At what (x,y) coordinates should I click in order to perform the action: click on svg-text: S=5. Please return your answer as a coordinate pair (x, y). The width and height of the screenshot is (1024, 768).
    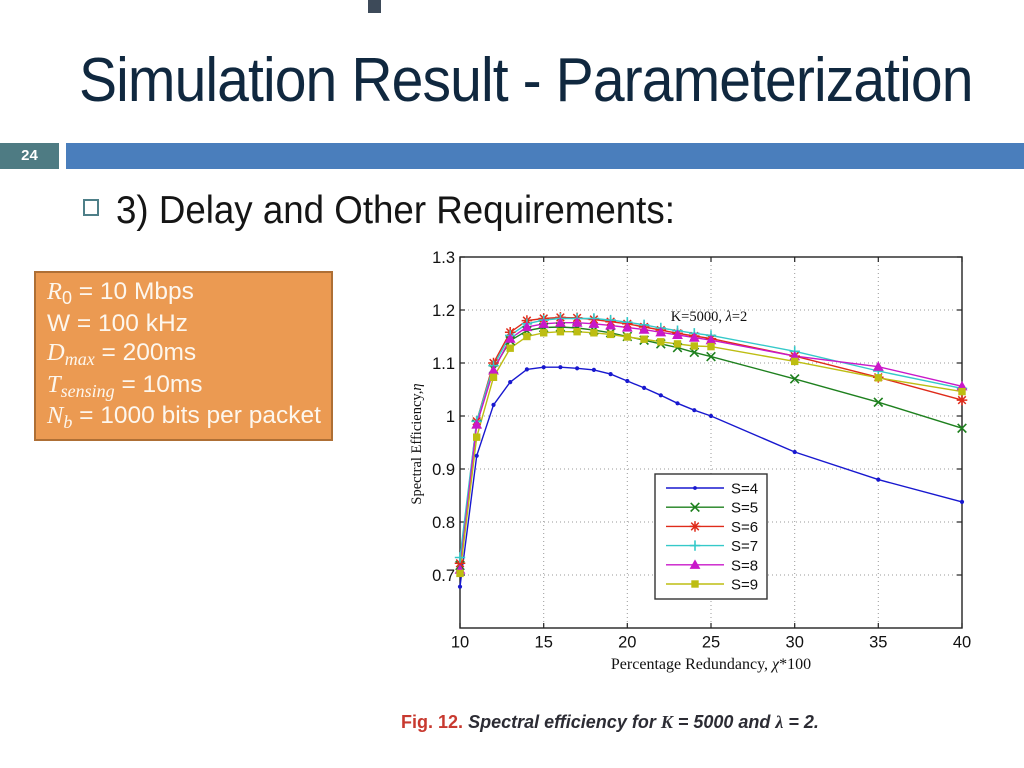
    Looking at the image, I should click on (744, 508).